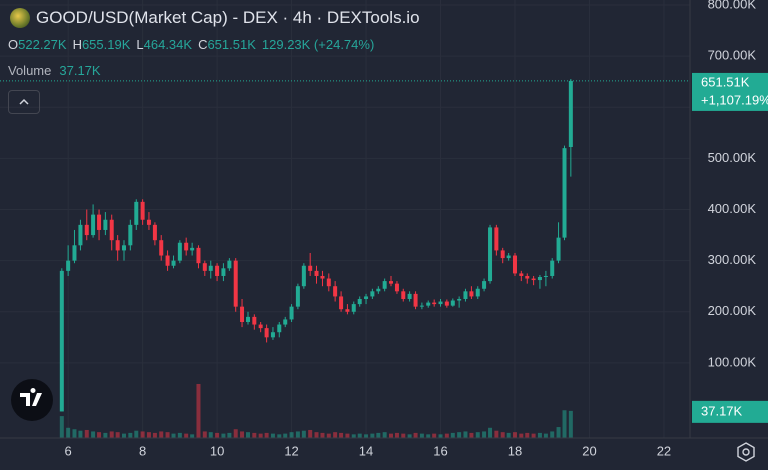 Image resolution: width=768 pixels, height=470 pixels. I want to click on x-tick-label: 14, so click(366, 450).